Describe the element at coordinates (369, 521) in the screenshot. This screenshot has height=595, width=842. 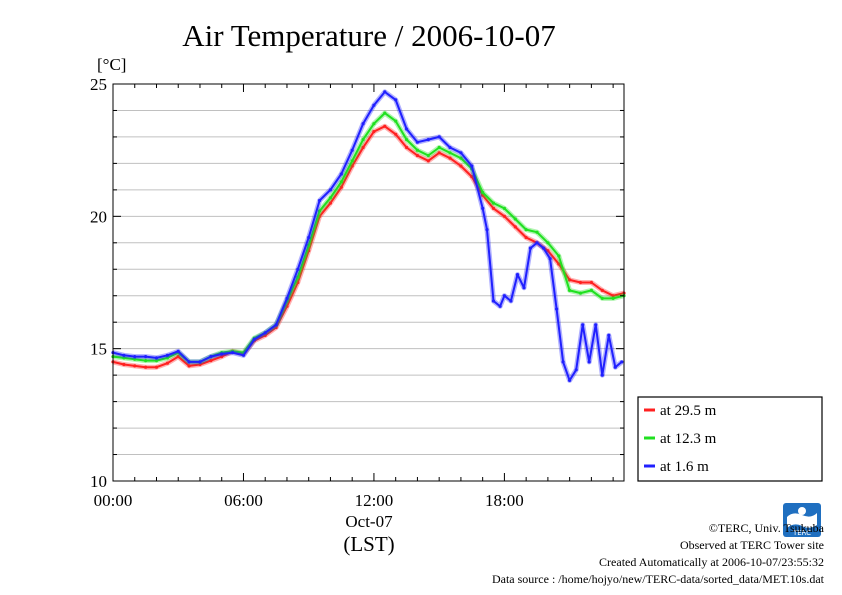
I see `x-axis-date-label: Oct-07` at that location.